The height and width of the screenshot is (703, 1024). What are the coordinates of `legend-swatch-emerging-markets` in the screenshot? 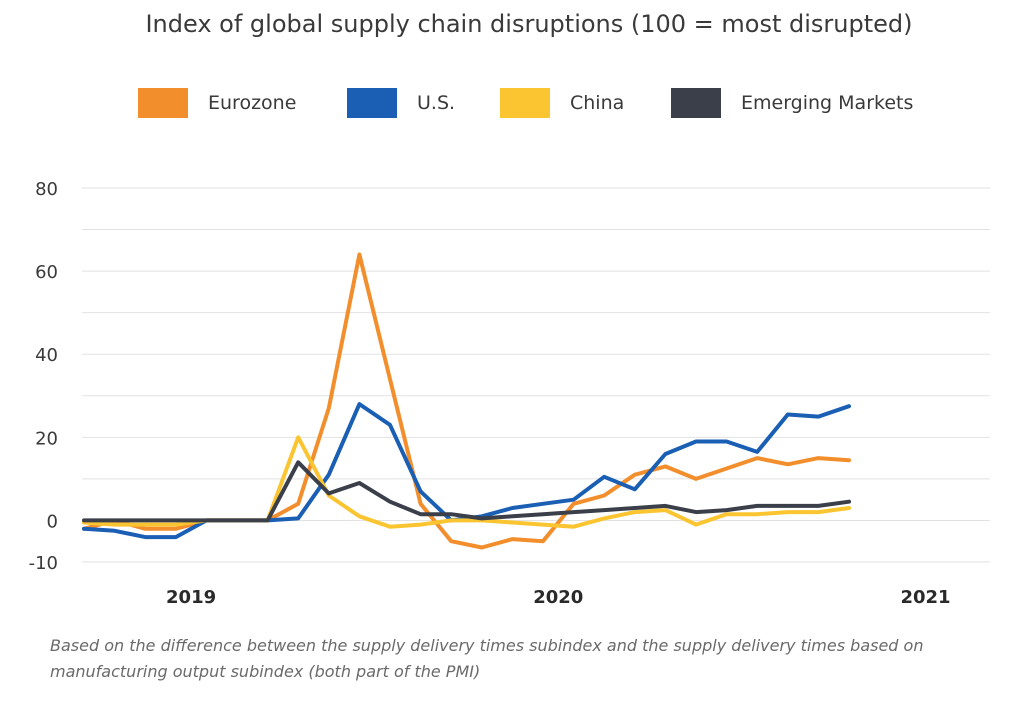 It's located at (696, 103).